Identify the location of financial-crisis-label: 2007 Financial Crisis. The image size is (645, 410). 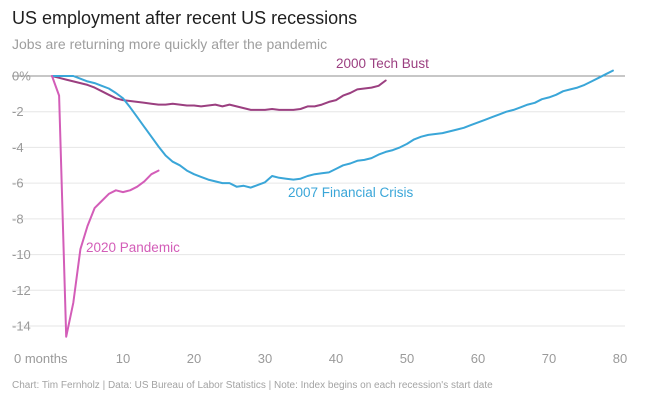
(351, 192).